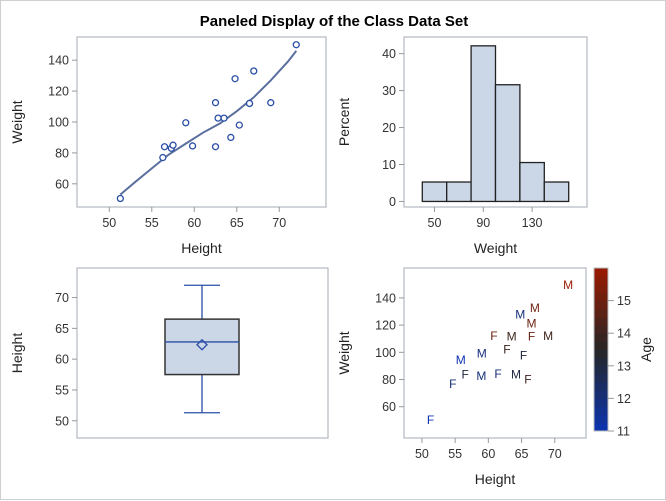 The image size is (666, 501). What do you see at coordinates (58, 61) in the screenshot?
I see `y-tick-label: 140` at bounding box center [58, 61].